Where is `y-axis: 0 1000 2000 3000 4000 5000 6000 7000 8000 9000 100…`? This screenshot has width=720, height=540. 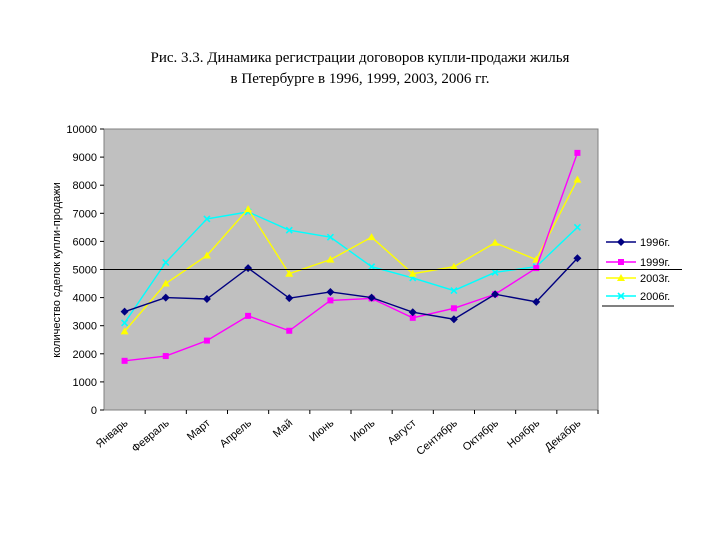
y-axis: 0 1000 2000 3000 4000 5000 6000 7000 8000 9000 100… is located at coordinates (85, 270).